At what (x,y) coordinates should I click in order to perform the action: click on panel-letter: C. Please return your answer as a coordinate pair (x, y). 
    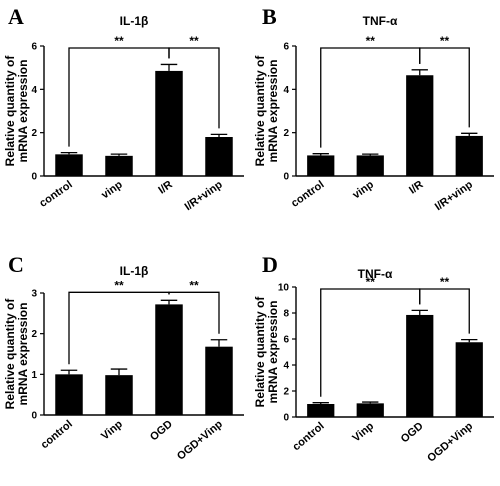
    Looking at the image, I should click on (16, 264).